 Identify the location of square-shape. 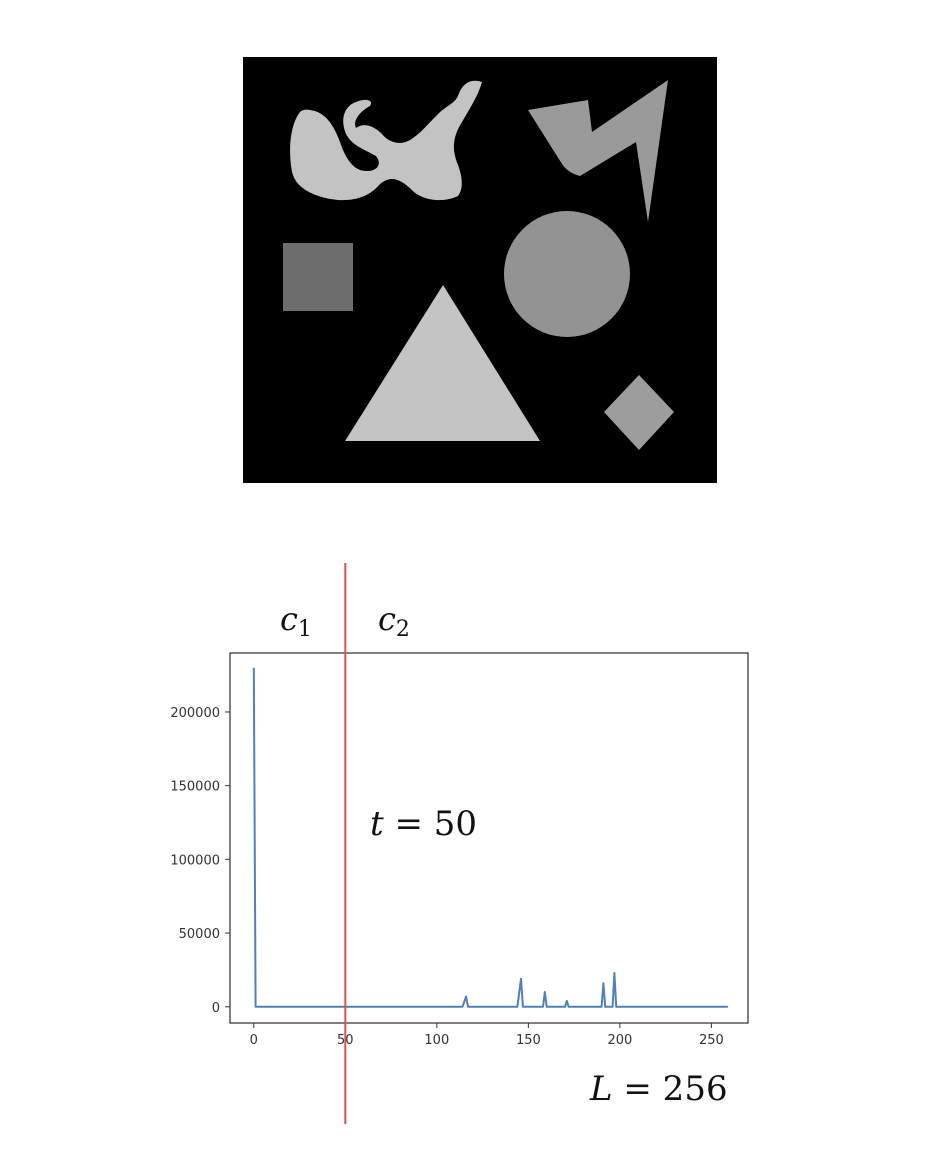
(318, 277).